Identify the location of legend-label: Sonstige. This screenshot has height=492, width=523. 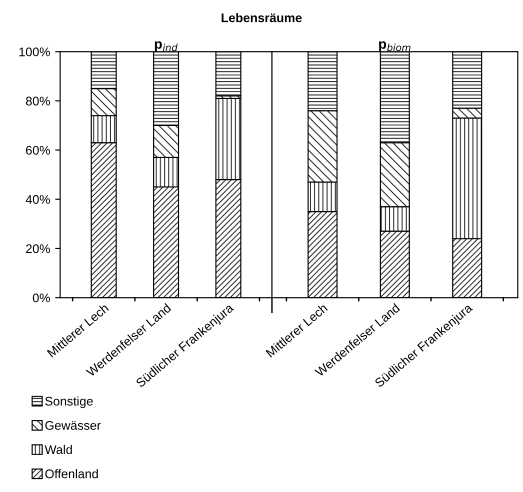
(69, 402).